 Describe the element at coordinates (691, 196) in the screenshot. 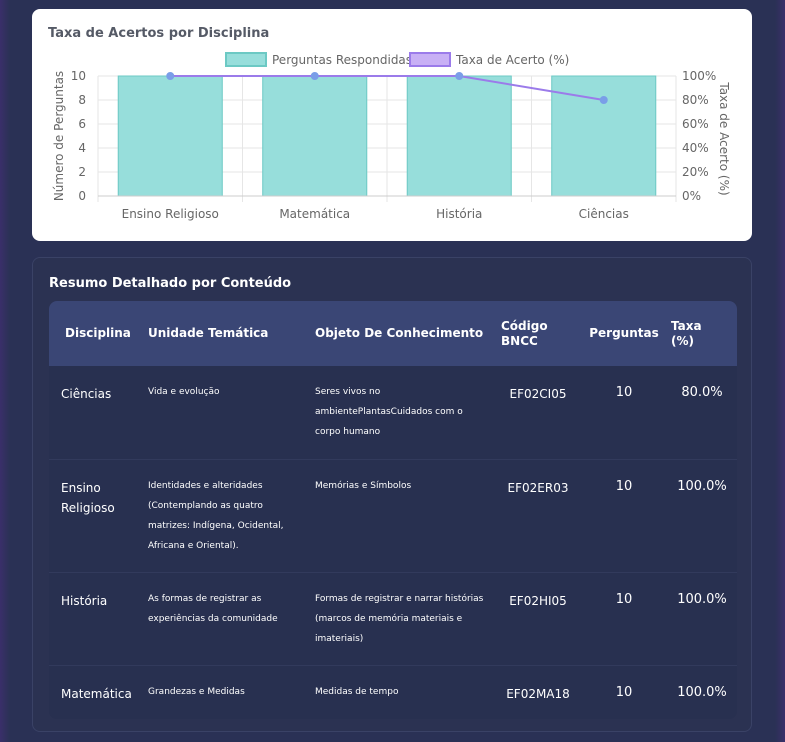

I see `y-right-tick-label: 0%` at that location.